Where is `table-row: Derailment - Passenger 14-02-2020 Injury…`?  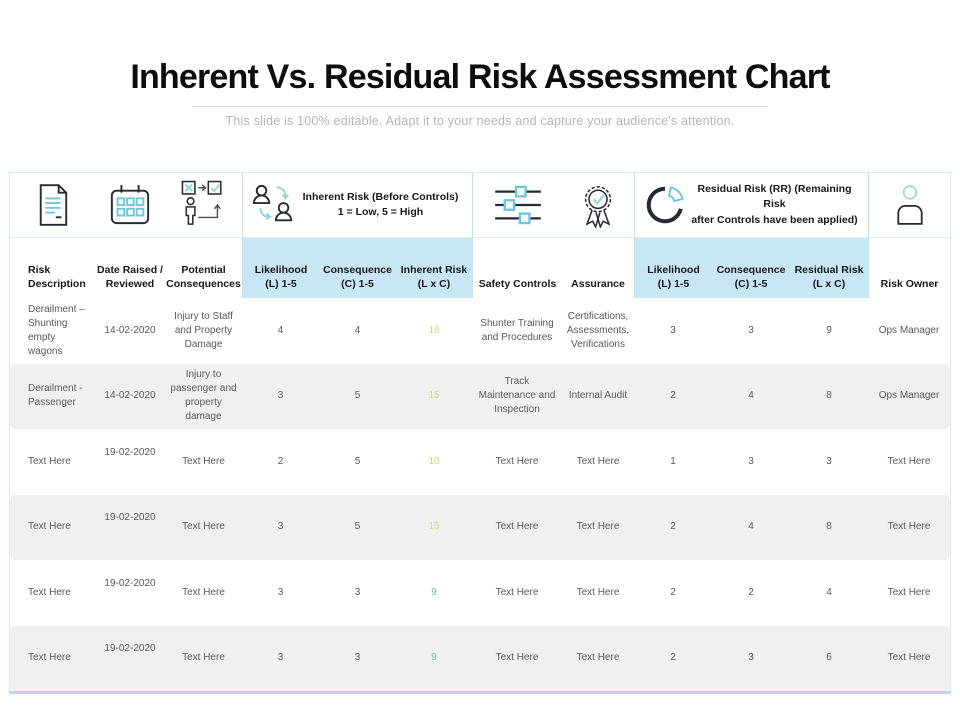 table-row: Derailment - Passenger 14-02-2020 Injury… is located at coordinates (480, 396).